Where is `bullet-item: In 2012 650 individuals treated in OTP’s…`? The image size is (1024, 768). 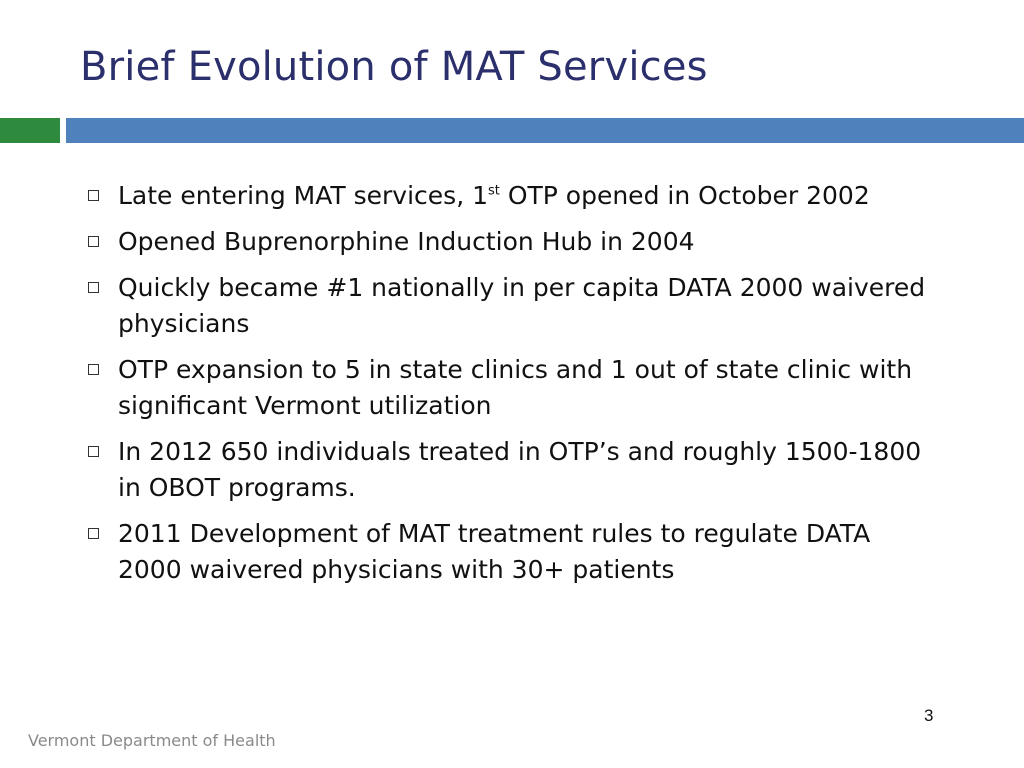 bullet-item: In 2012 650 individuals treated in OTP’s… is located at coordinates (508, 470).